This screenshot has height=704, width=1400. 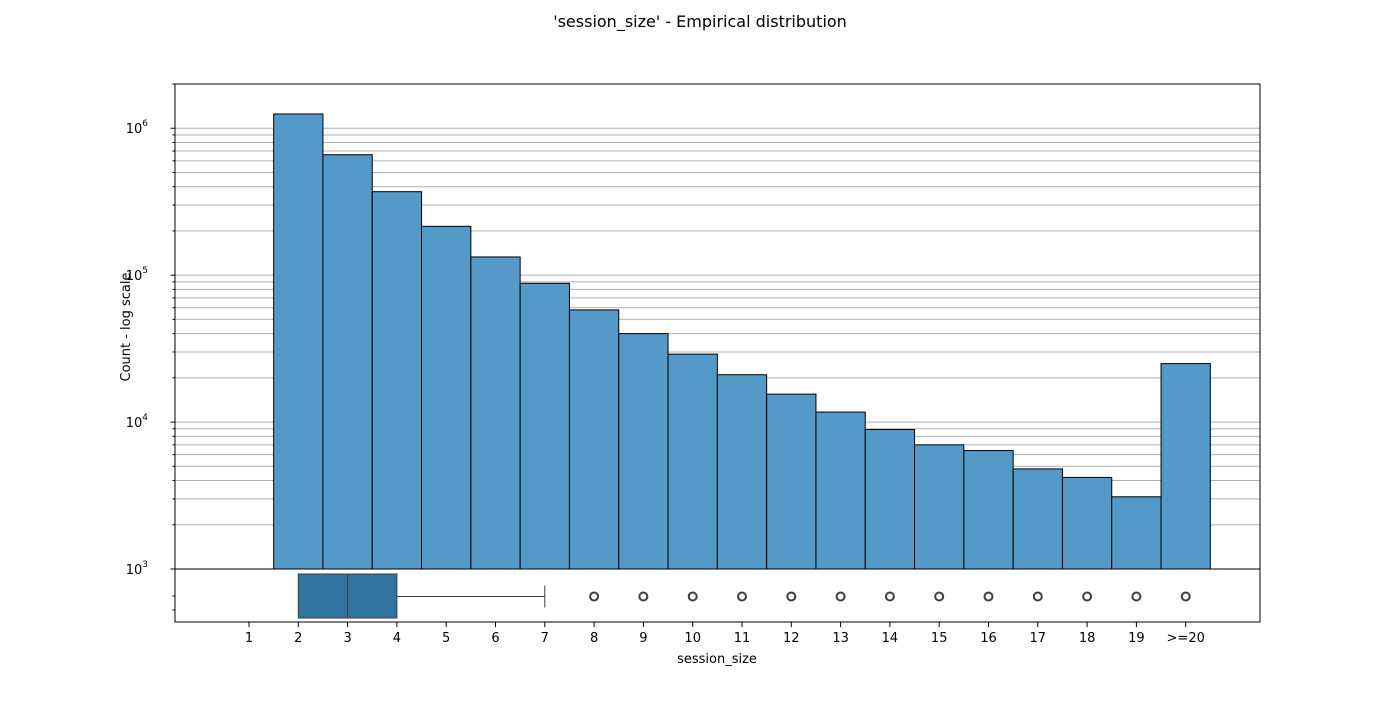 I want to click on x-tick-label: 5, so click(x=446, y=638).